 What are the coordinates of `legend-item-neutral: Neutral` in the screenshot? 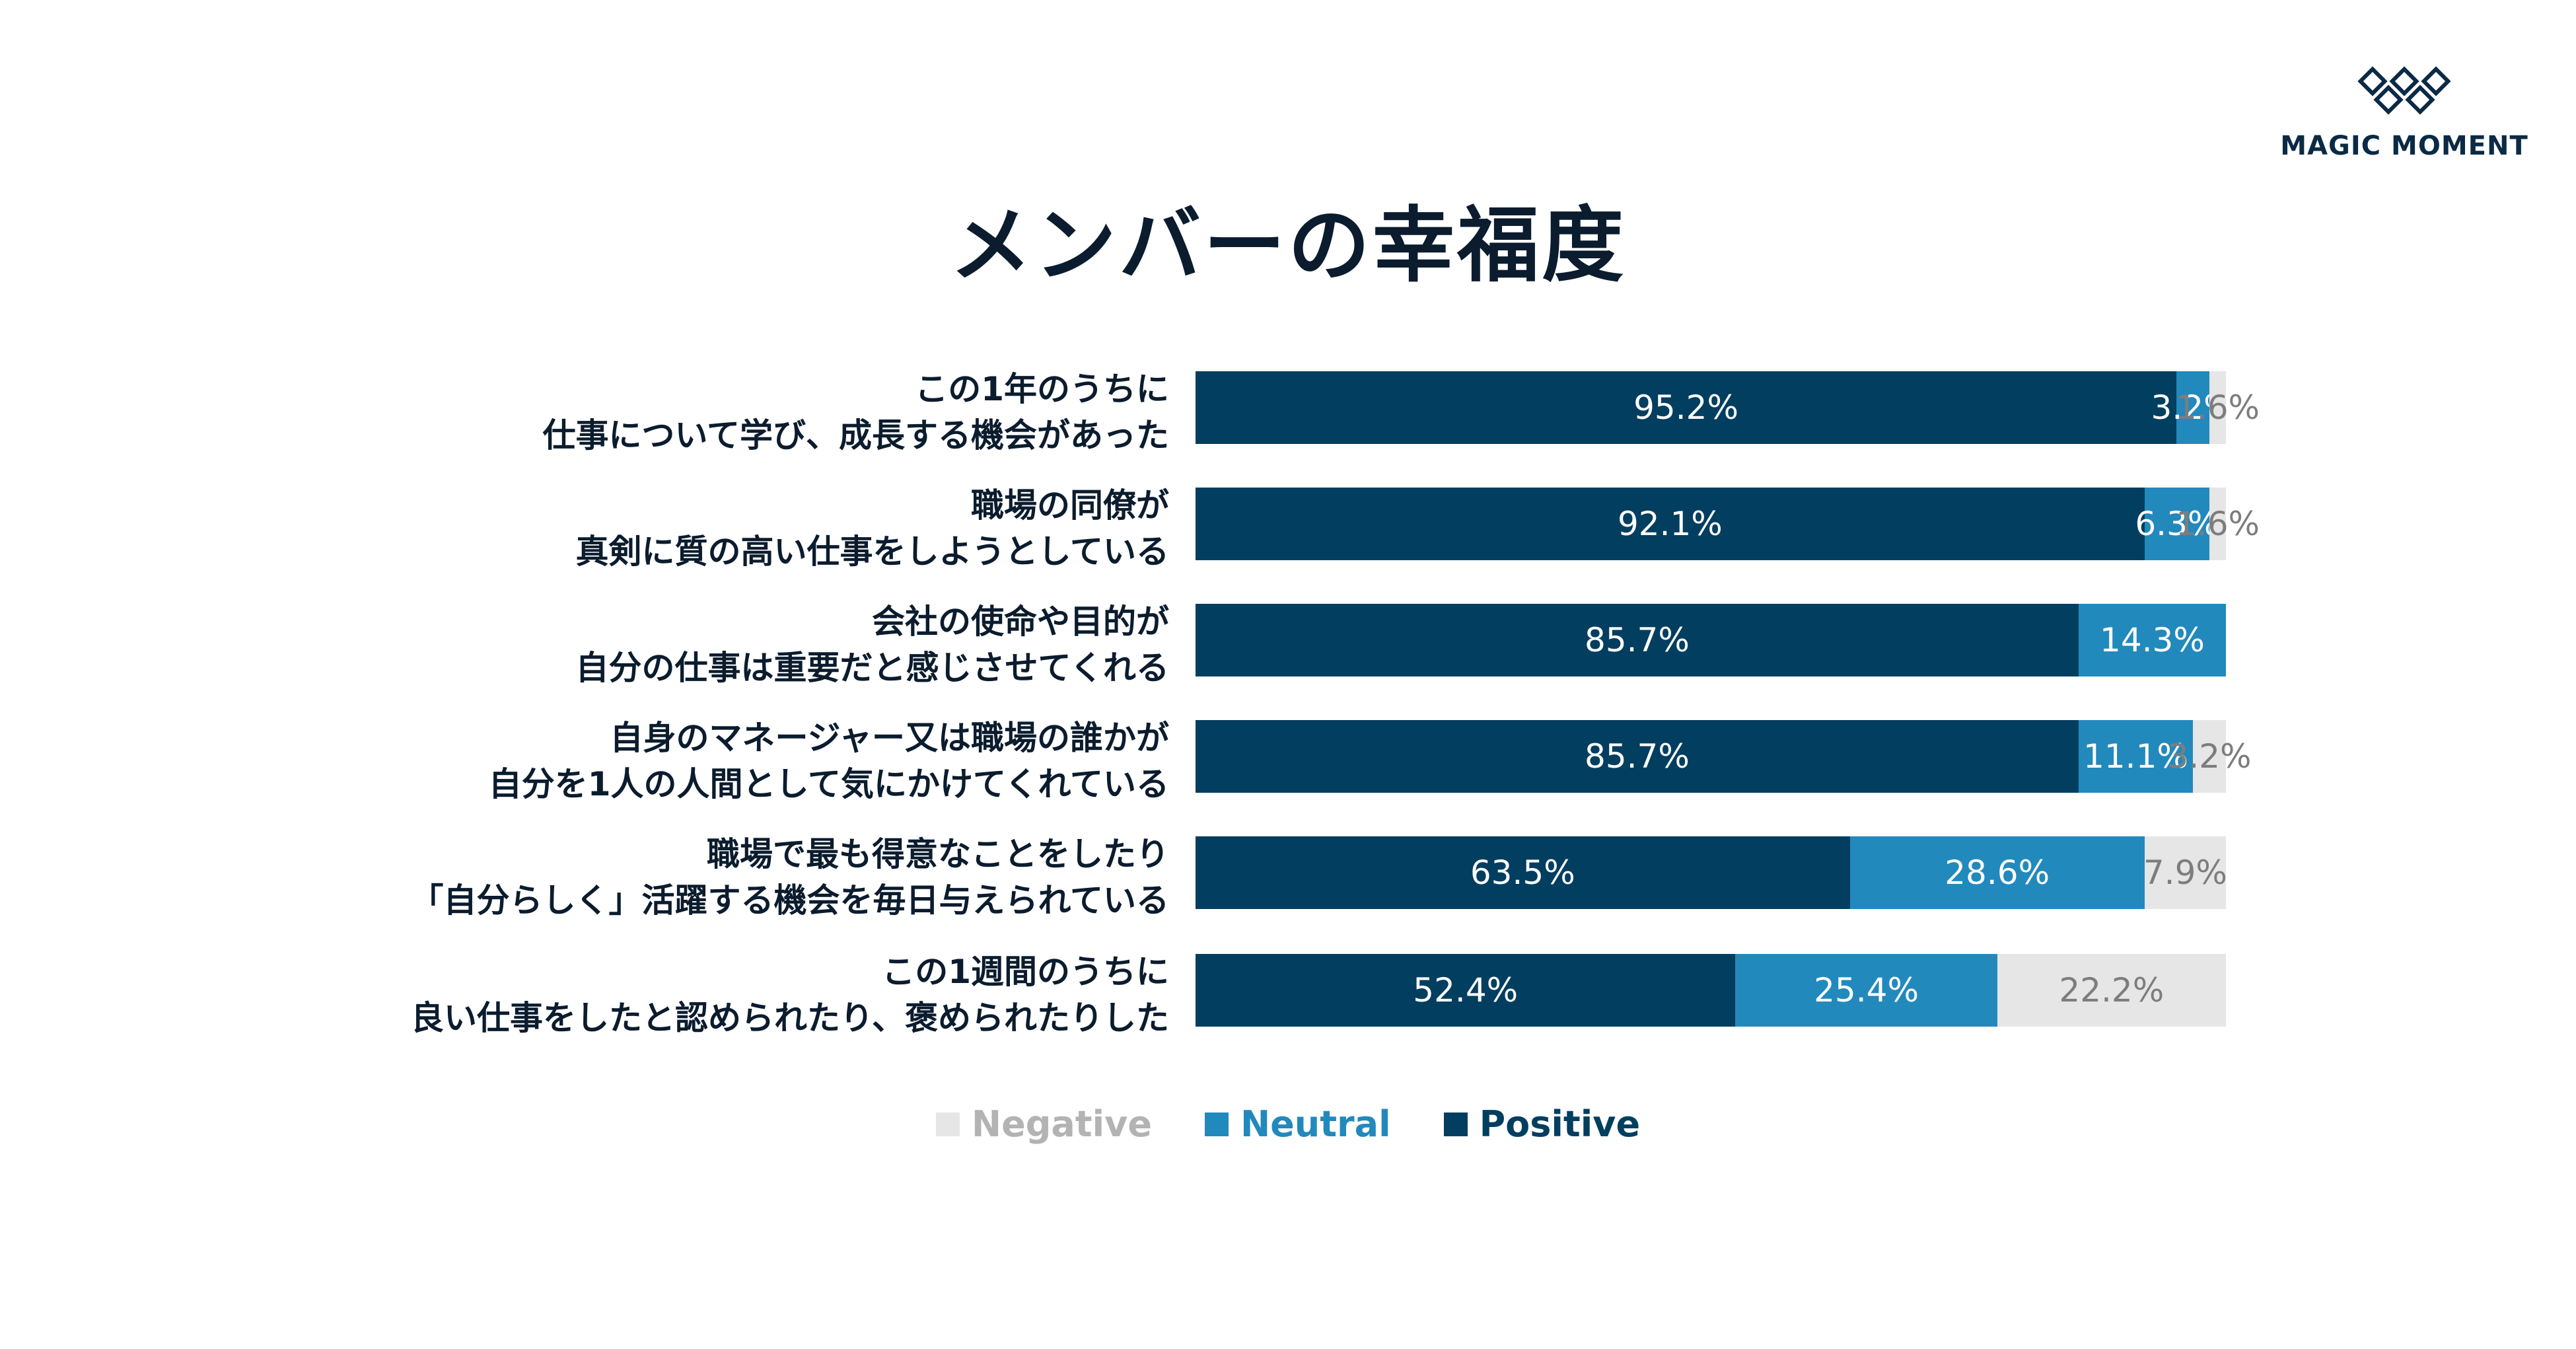 It's located at (1297, 1124).